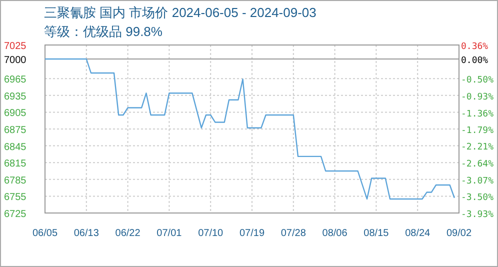 This screenshot has width=498, height=267. Describe the element at coordinates (15, 214) in the screenshot. I see `y-tick-label: 6725` at that location.